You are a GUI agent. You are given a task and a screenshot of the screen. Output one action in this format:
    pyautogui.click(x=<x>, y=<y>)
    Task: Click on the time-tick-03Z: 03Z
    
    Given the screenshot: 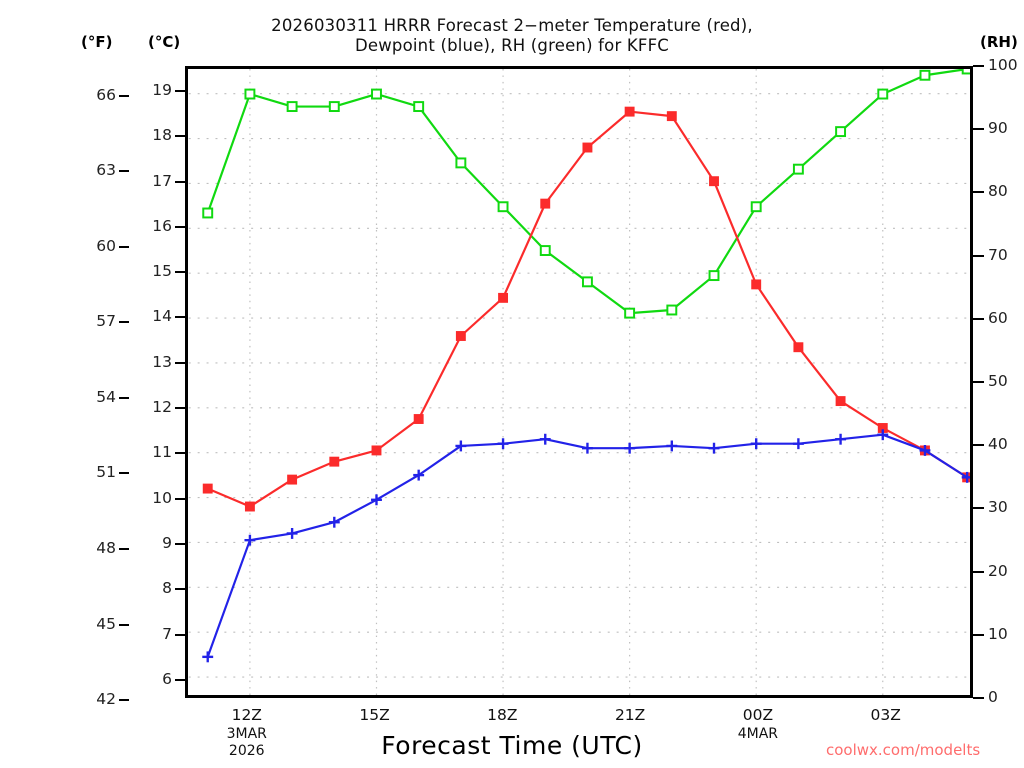 What is the action you would take?
    pyautogui.click(x=885, y=715)
    